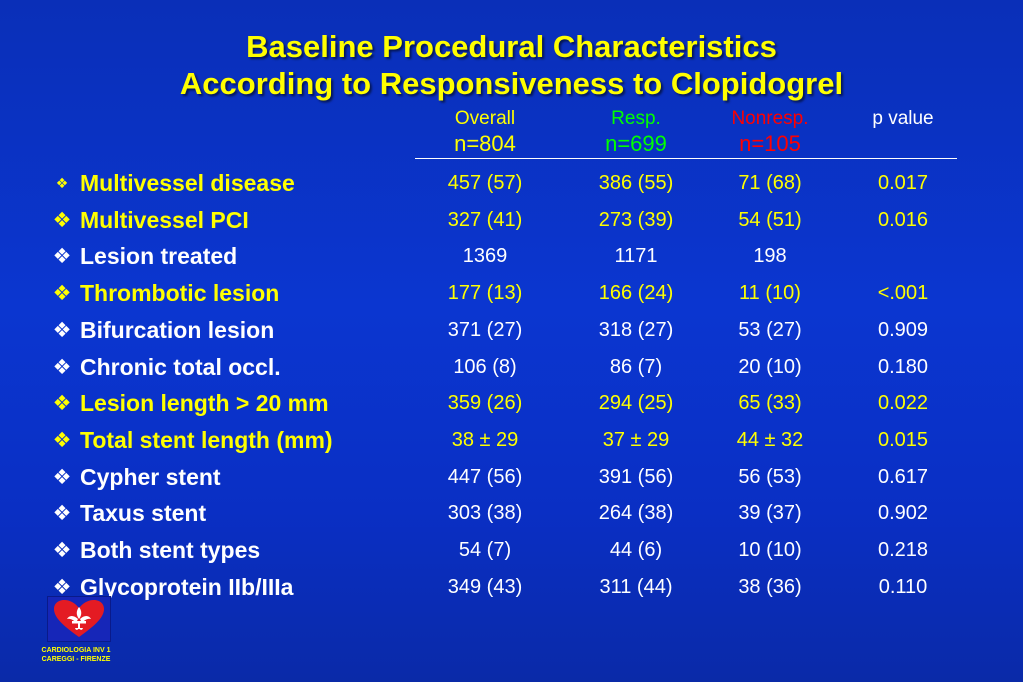 This screenshot has height=682, width=1023. I want to click on cell-resp: 166 (24), so click(636, 293).